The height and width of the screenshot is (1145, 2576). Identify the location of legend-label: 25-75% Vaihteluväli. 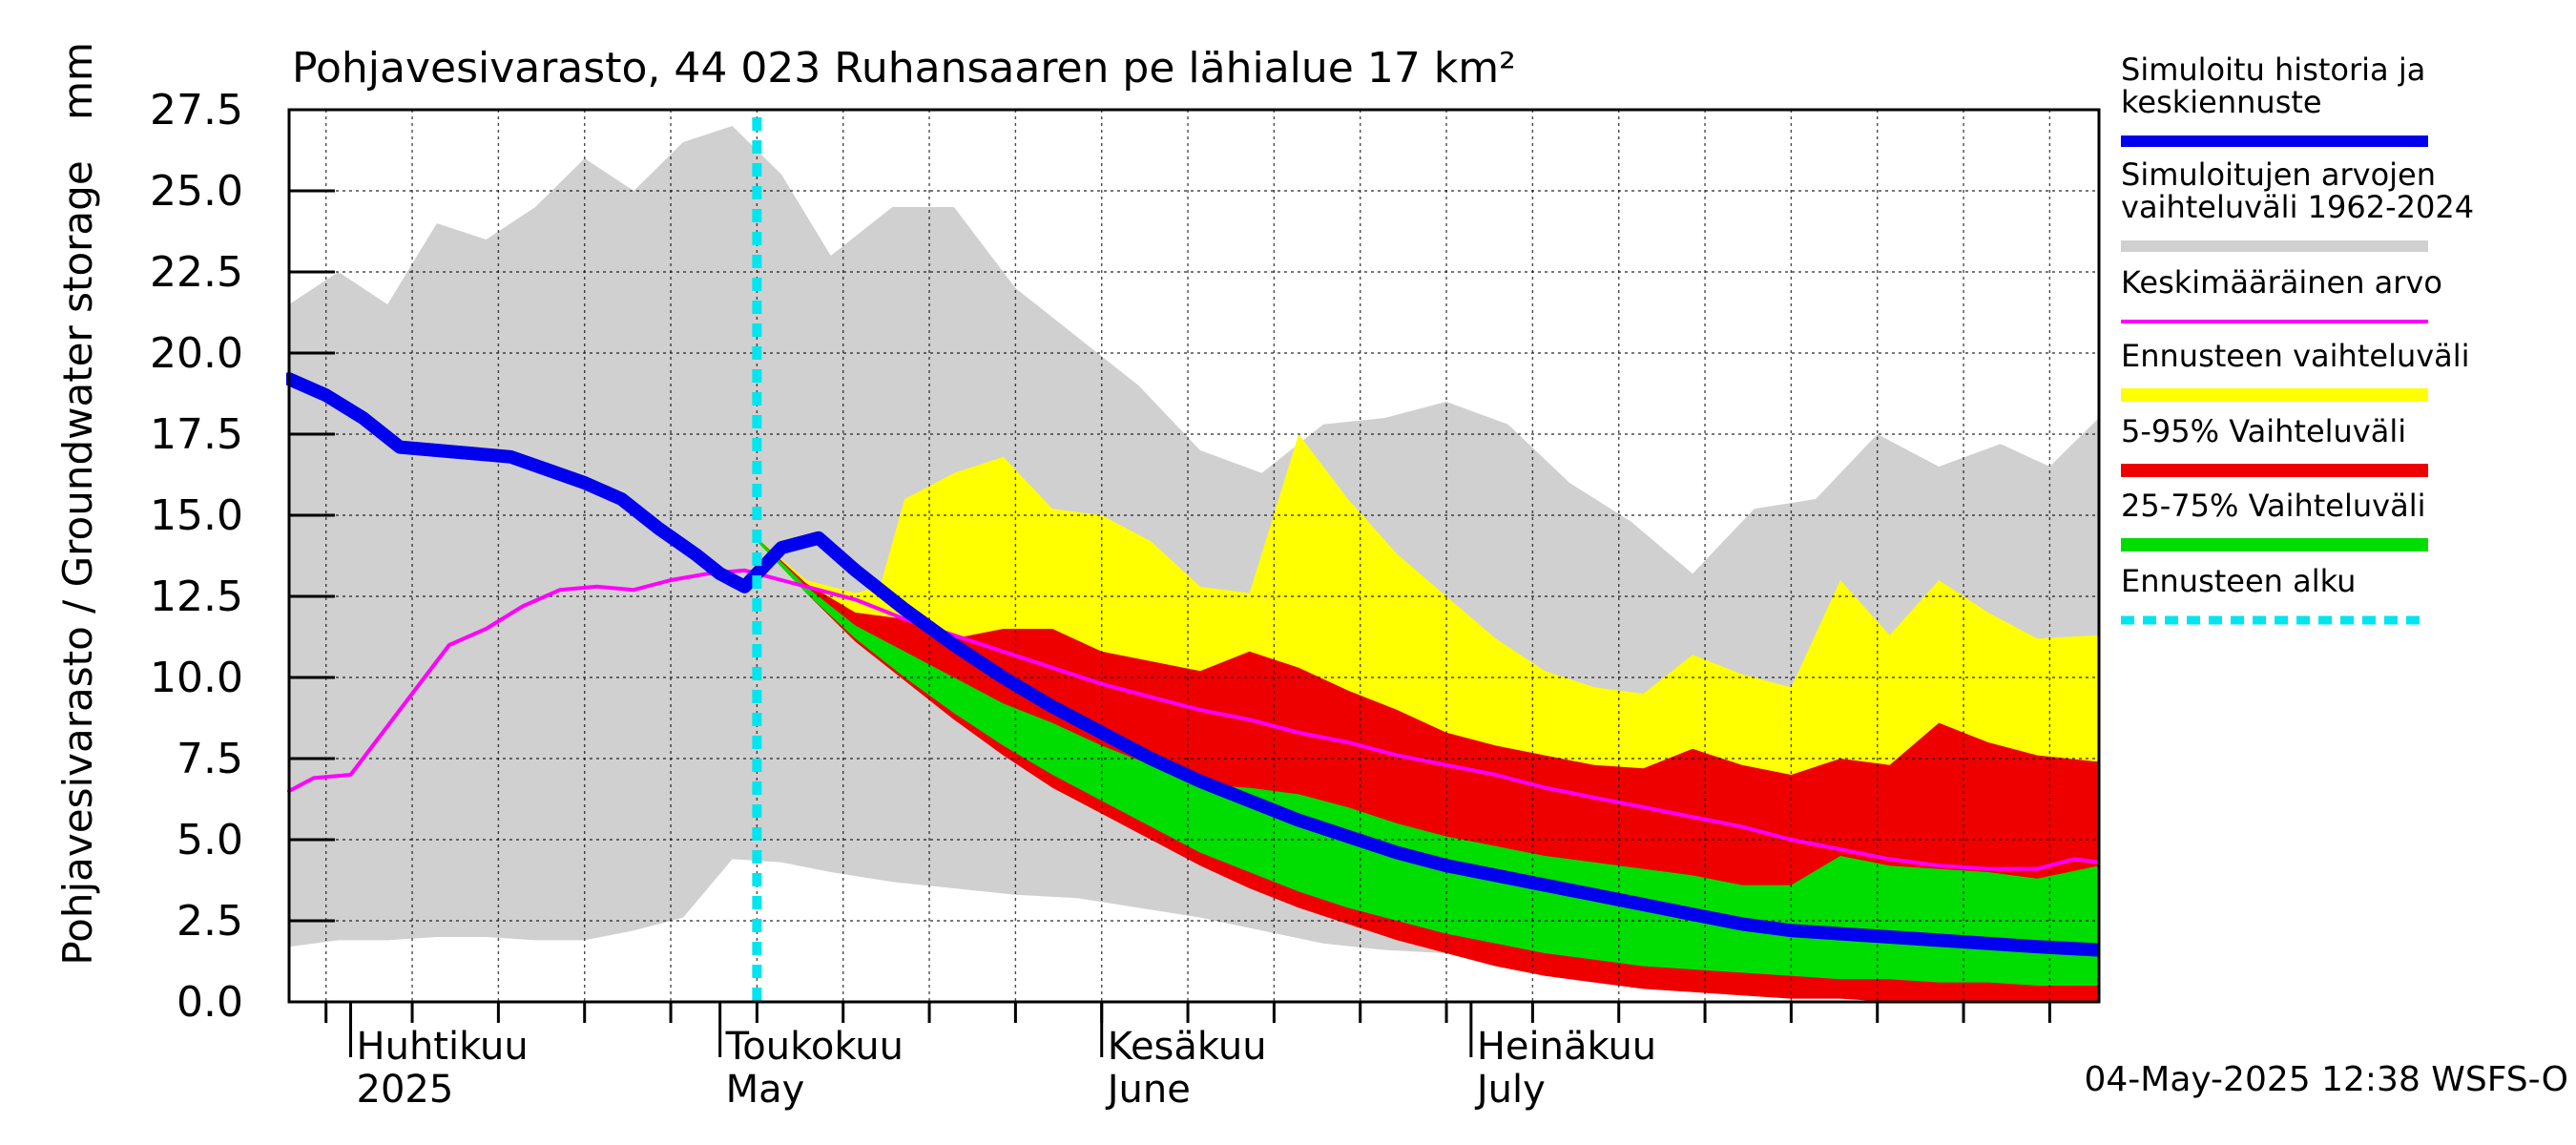
(2273, 506).